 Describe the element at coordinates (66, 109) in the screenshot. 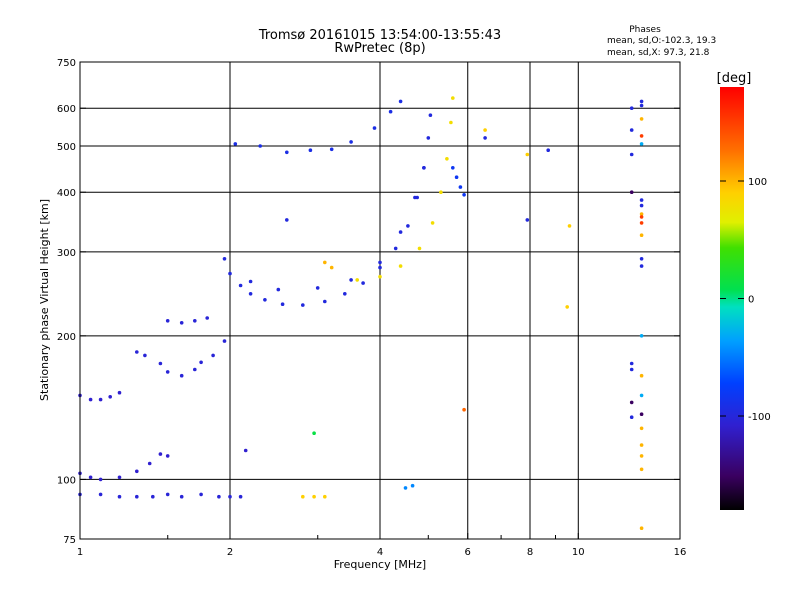

I see `y-tick-label: 600` at that location.